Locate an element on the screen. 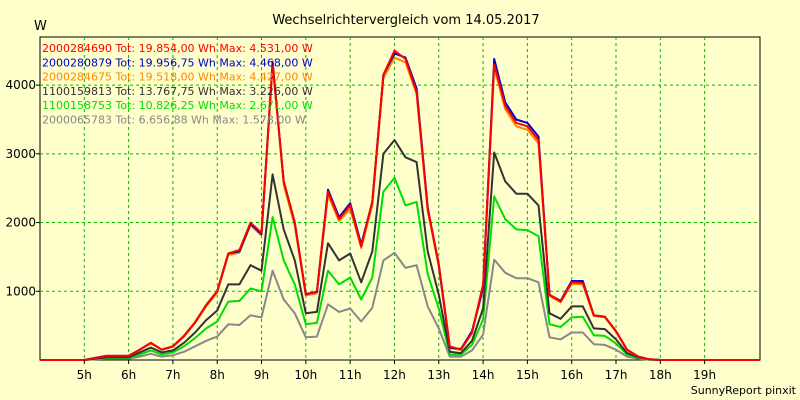 The width and height of the screenshot is (800, 400). y-axis-ticks: 1000 2000 3000 4000 is located at coordinates (22, 188).